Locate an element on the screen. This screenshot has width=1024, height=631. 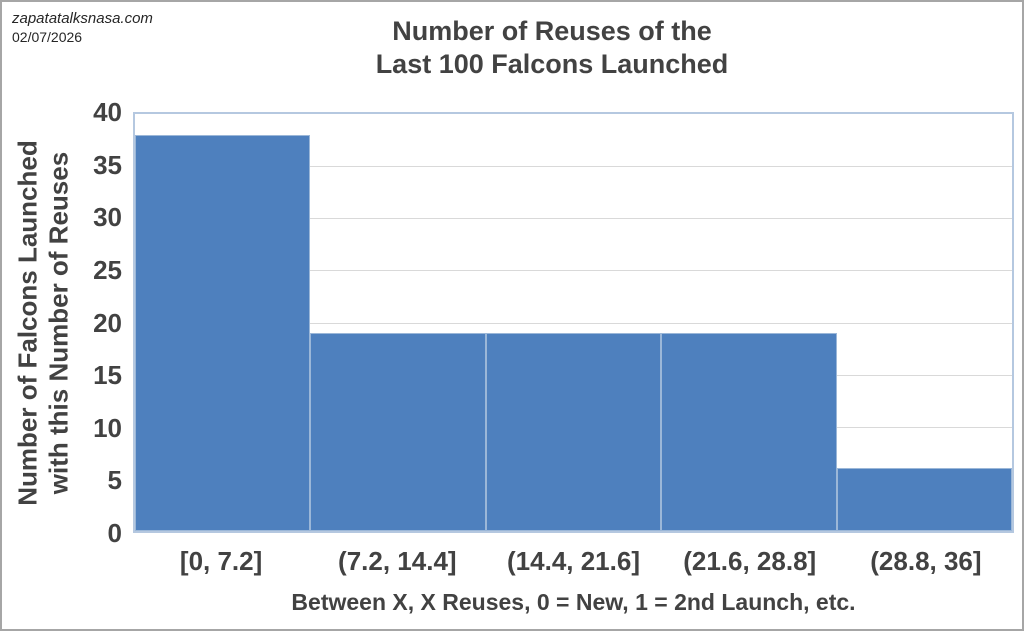
x-tick-label-3: (21.6, 28.8] is located at coordinates (750, 561).